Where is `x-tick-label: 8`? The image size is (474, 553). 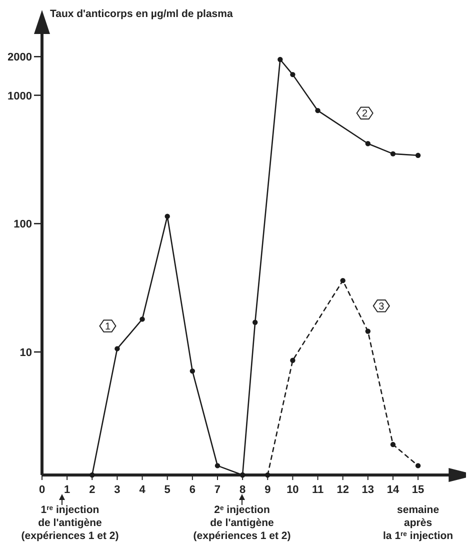
x-tick-label: 8 is located at coordinates (242, 490).